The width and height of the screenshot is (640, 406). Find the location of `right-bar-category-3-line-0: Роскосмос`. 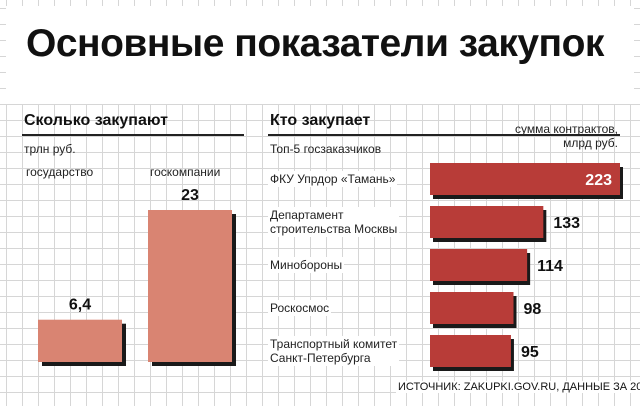

right-bar-category-3-line-0: Роскосмос is located at coordinates (300, 308).